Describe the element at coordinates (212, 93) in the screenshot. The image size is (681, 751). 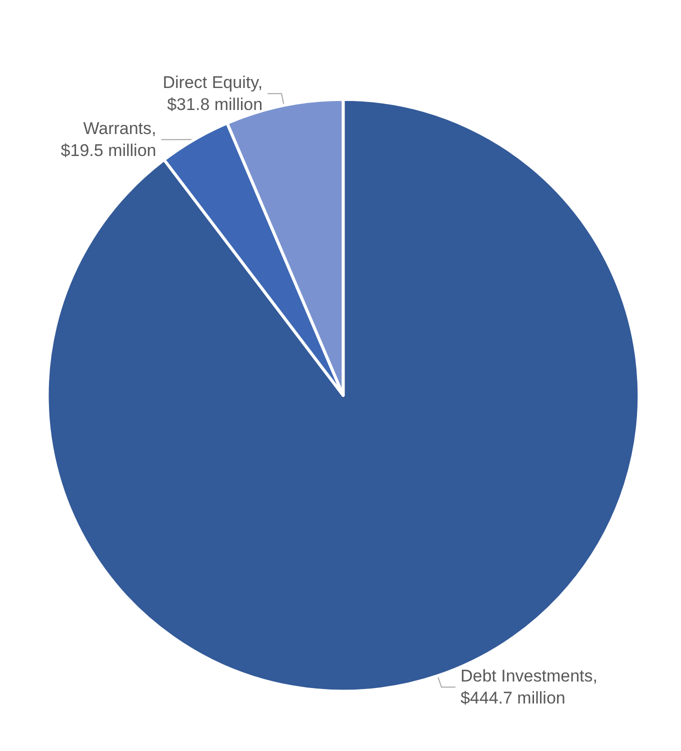
I see `slice-label: Direct Equity, $31.8 million` at that location.